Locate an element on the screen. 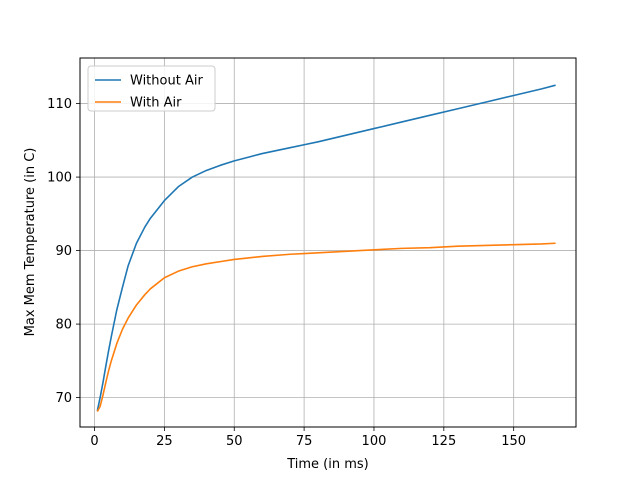  x-tick-label: 0 is located at coordinates (94, 441).